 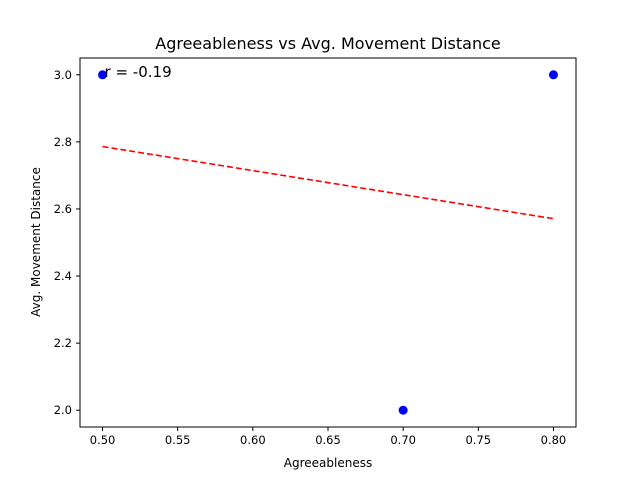 What do you see at coordinates (103, 440) in the screenshot?
I see `x-tick-label: 0.50` at bounding box center [103, 440].